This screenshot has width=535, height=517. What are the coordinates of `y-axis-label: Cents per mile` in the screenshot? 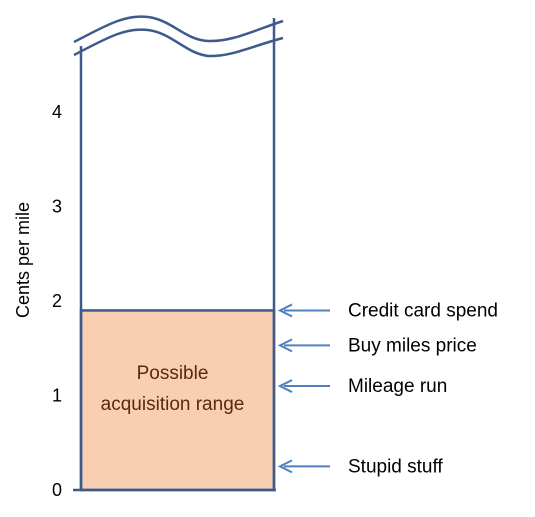 It's located at (23, 260).